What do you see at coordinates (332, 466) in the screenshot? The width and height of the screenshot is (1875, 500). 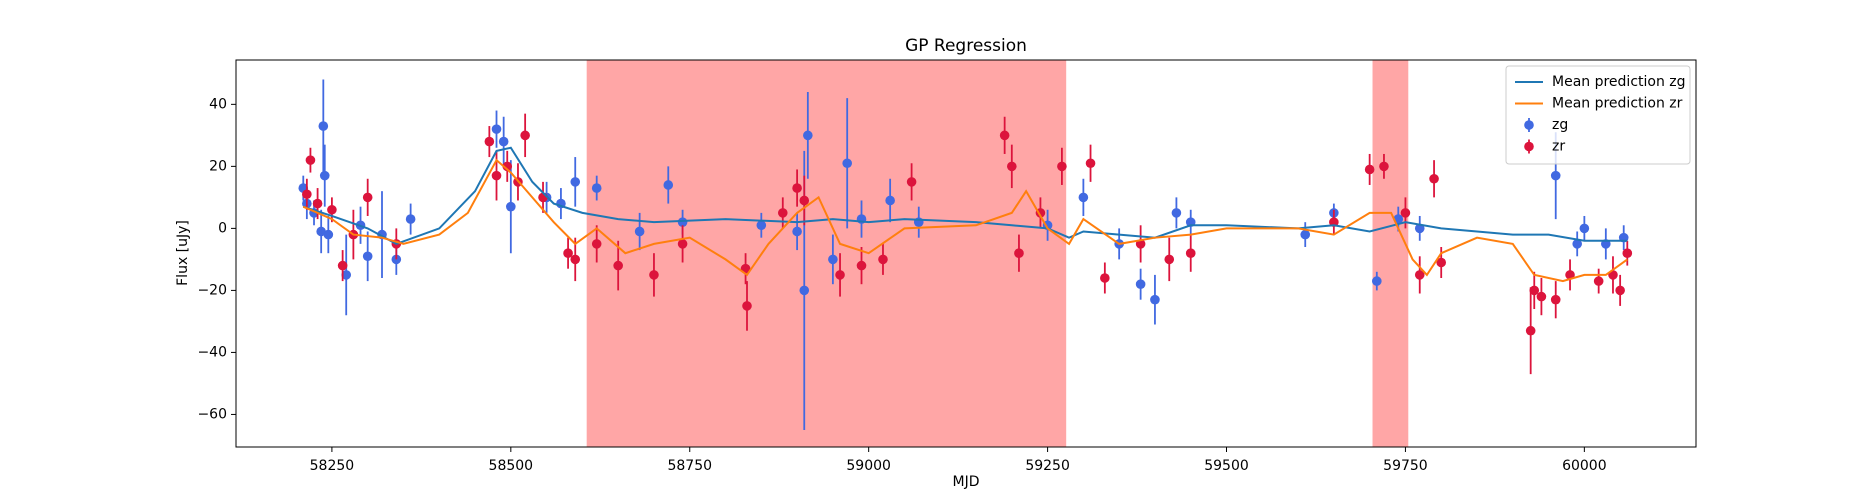 I see `x-tick-label: 58250` at bounding box center [332, 466].